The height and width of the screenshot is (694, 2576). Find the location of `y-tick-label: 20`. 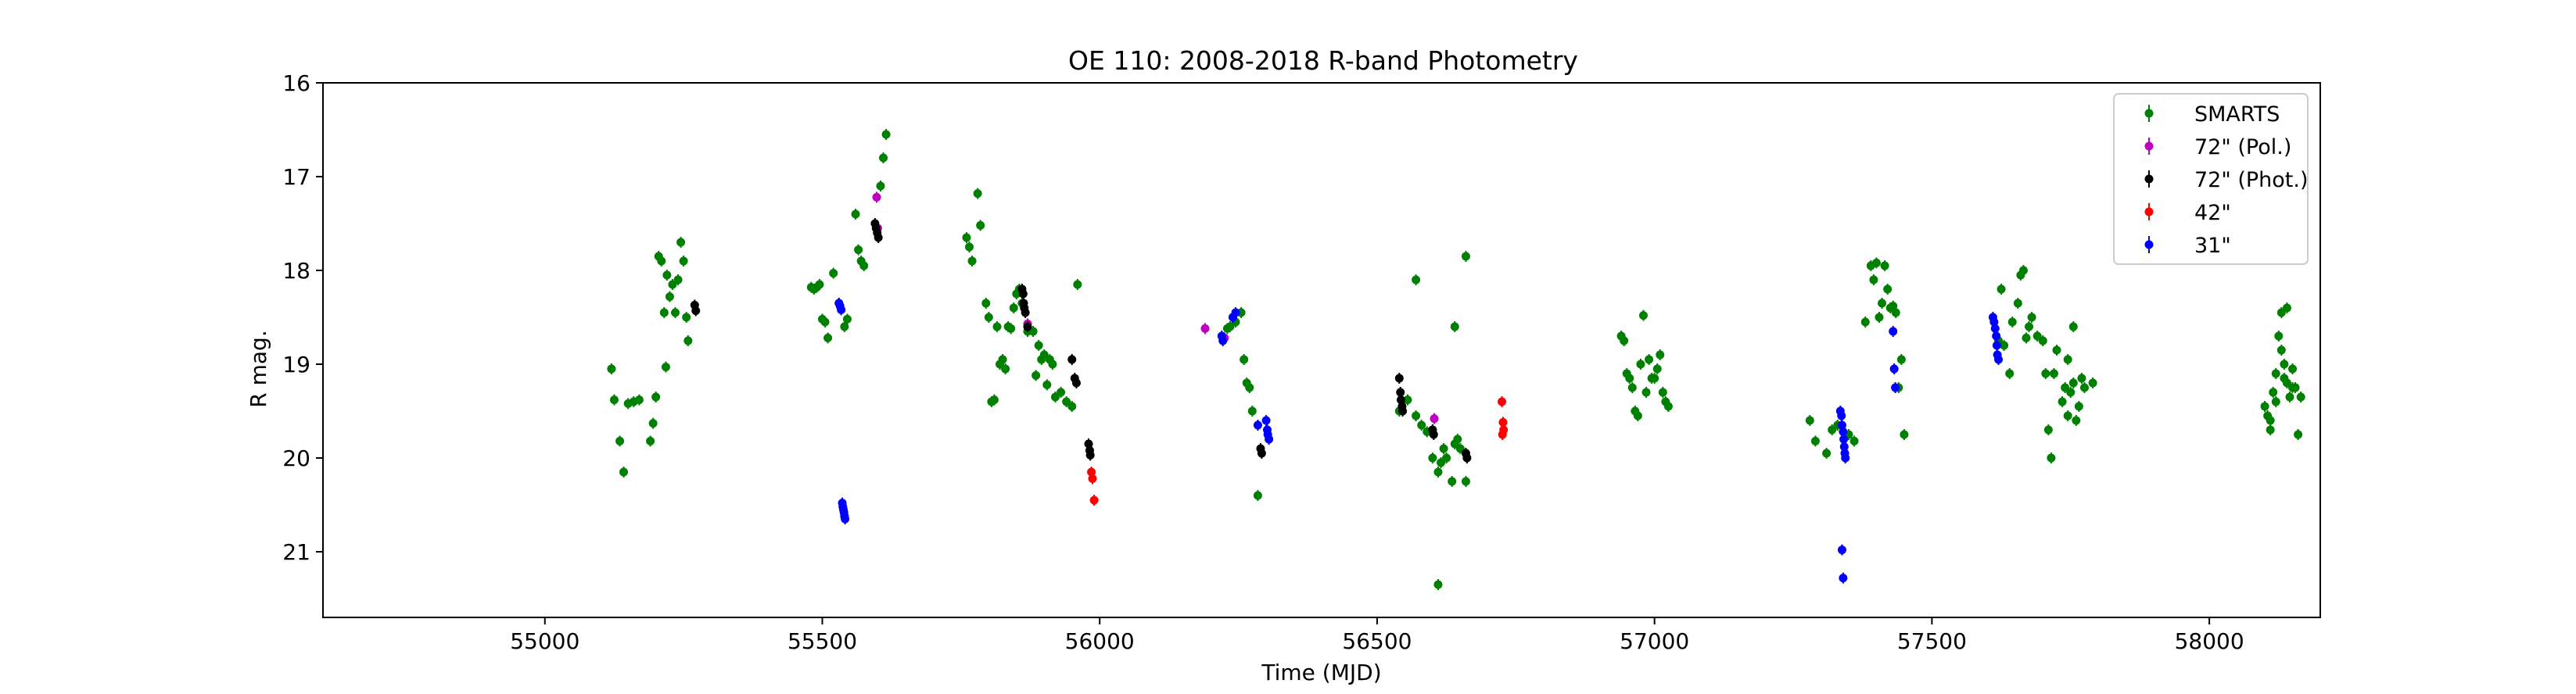

y-tick-label: 20 is located at coordinates (296, 458).